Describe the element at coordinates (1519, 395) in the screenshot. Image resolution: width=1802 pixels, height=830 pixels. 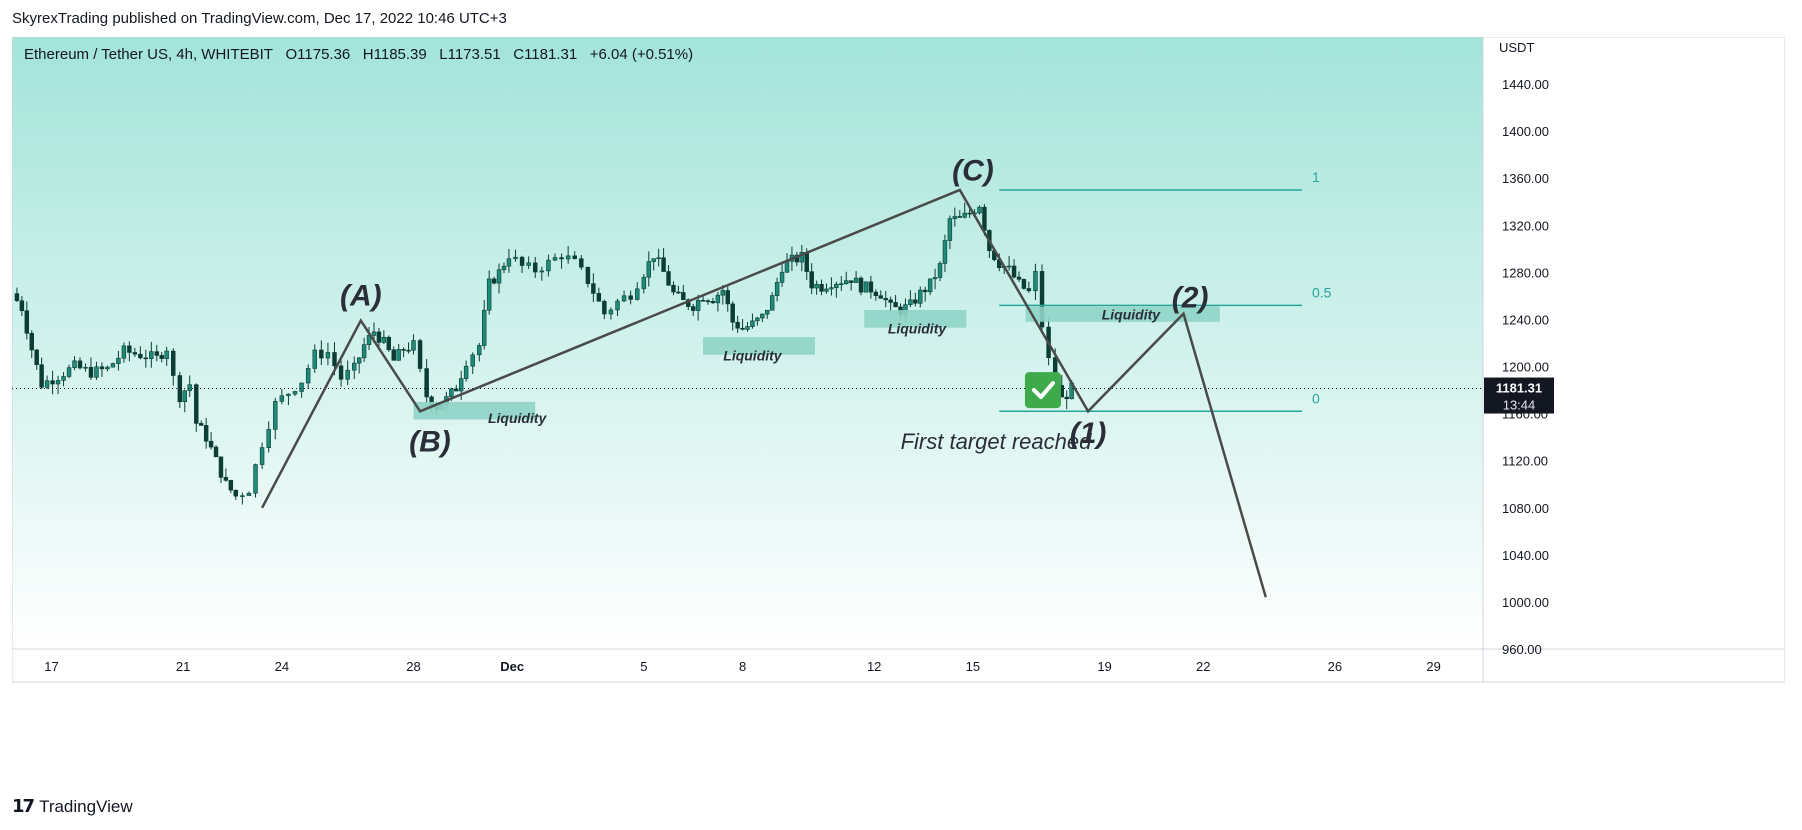
I see `current-price-label: 1181.31 13:44` at that location.